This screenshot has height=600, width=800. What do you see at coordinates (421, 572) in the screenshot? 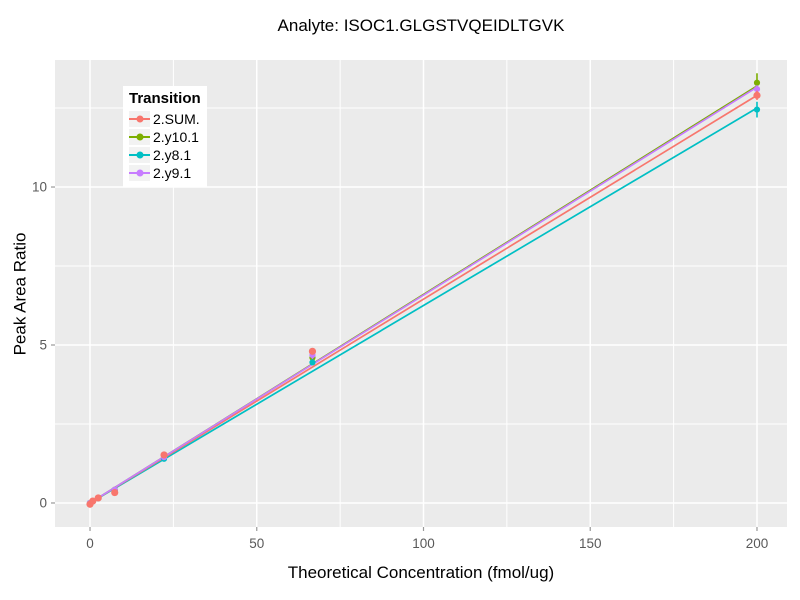
I see `x-axis-title: Theoretical Concentration (fmol/ug)` at bounding box center [421, 572].